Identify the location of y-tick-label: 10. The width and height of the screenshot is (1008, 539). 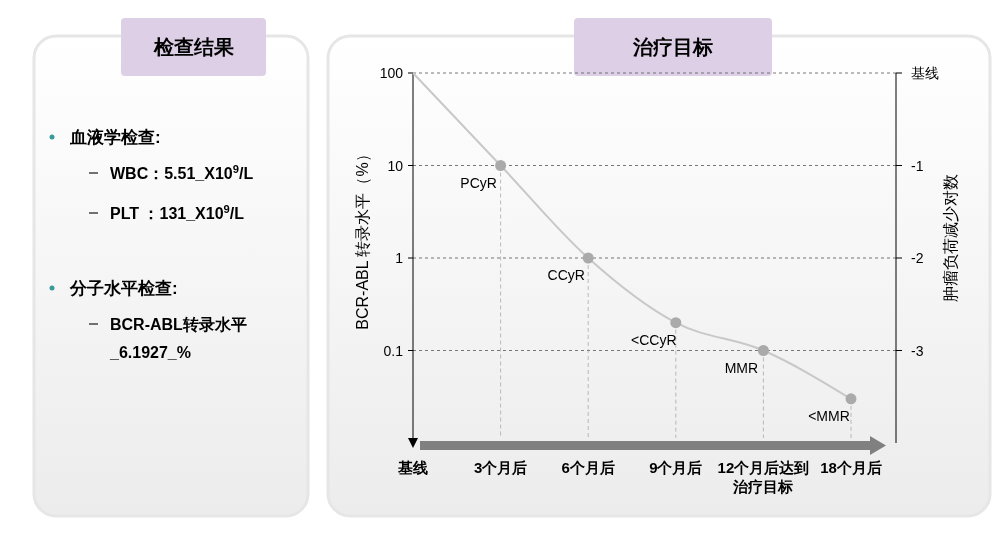
(395, 165).